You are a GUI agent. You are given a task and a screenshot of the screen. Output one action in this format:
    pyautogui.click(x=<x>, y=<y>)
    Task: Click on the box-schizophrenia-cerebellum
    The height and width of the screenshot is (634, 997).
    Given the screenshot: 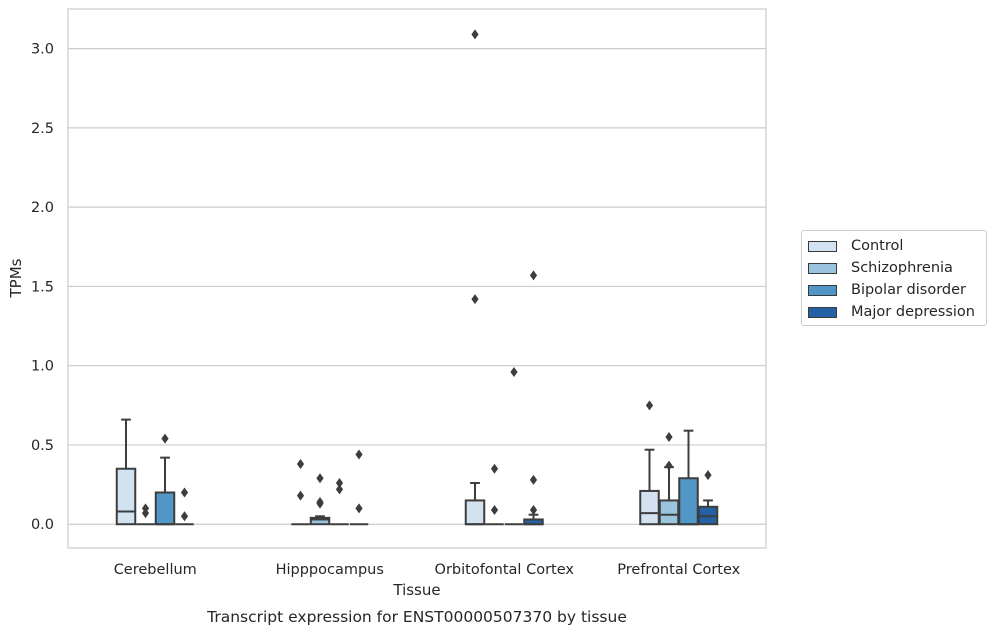 What is the action you would take?
    pyautogui.click(x=145, y=514)
    